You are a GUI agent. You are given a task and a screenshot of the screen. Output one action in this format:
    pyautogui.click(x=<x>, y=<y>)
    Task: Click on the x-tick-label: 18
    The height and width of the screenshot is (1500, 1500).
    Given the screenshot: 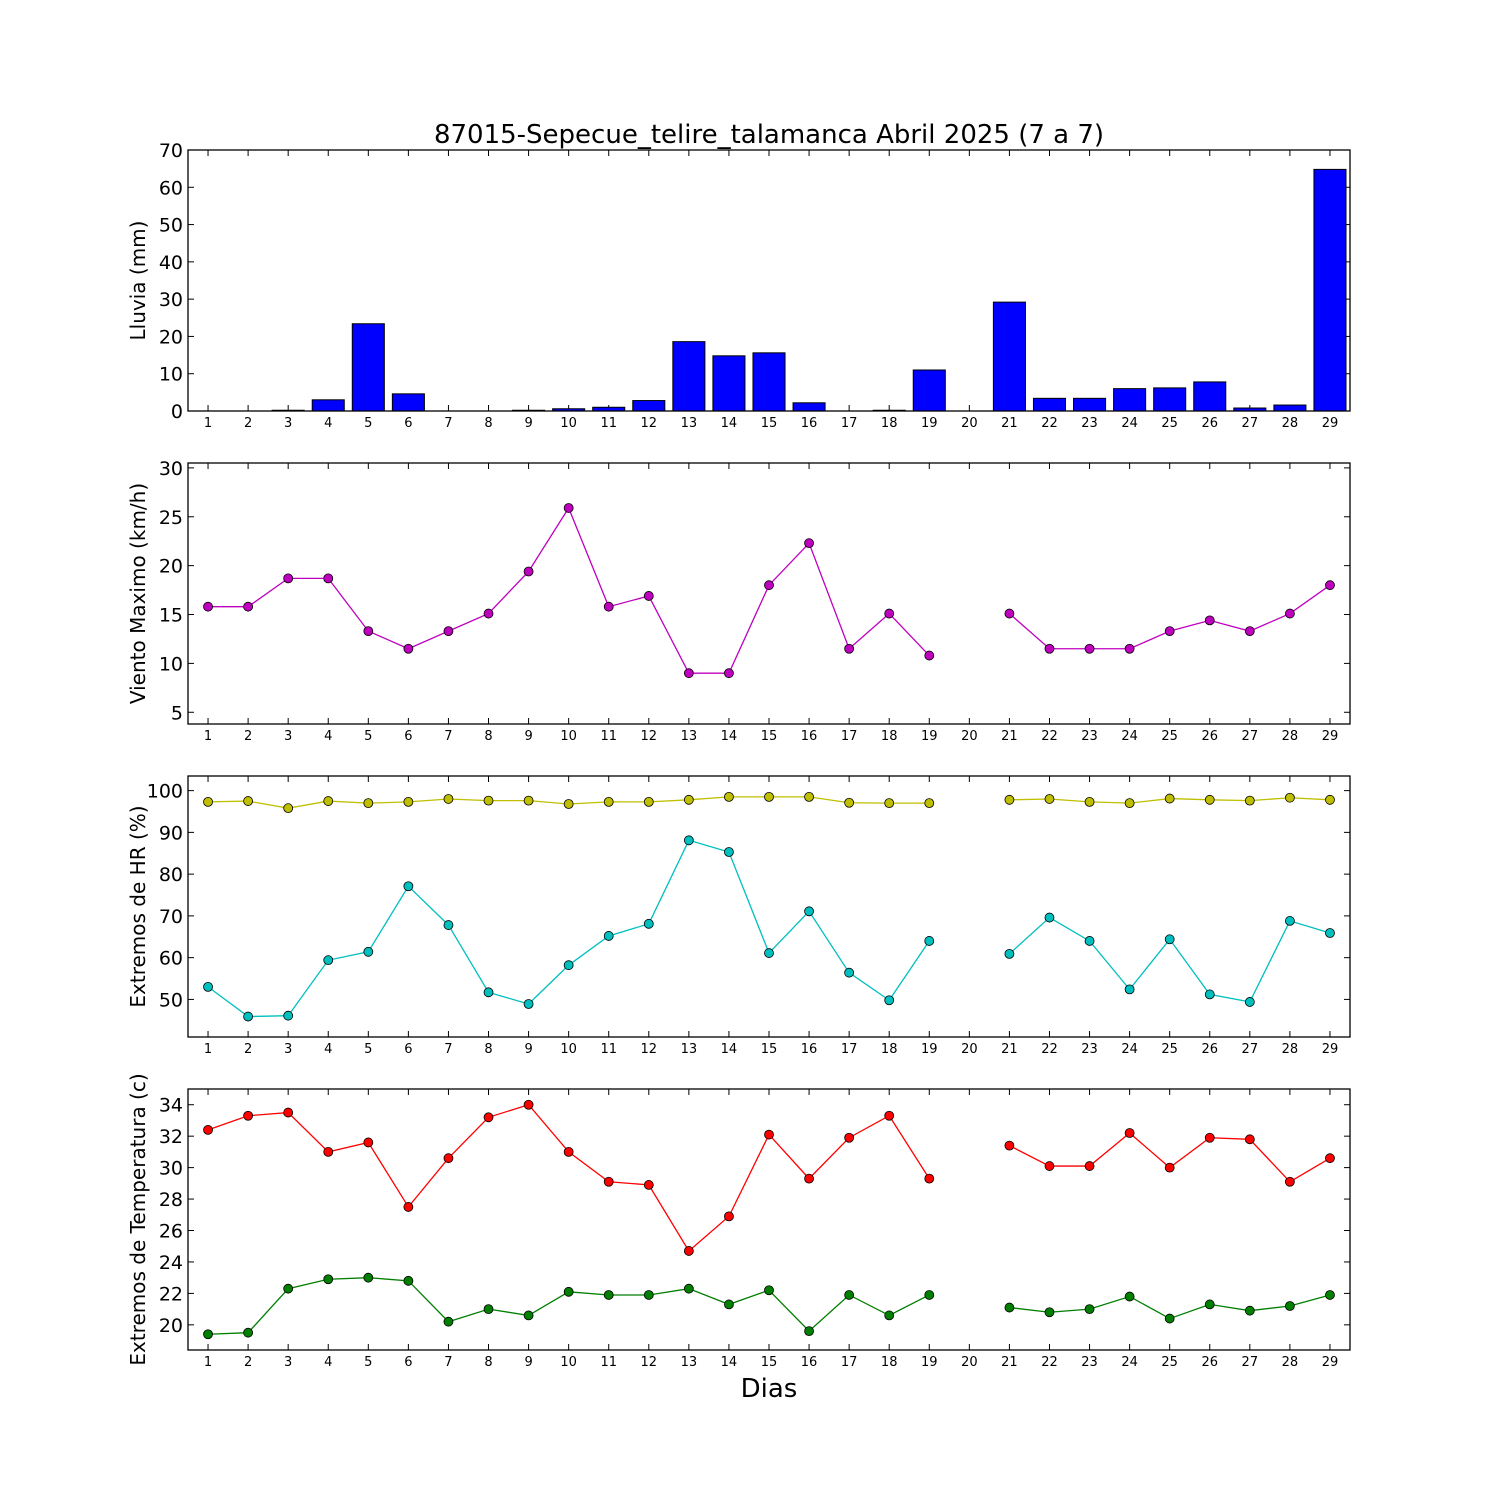 What is the action you would take?
    pyautogui.click(x=889, y=1049)
    